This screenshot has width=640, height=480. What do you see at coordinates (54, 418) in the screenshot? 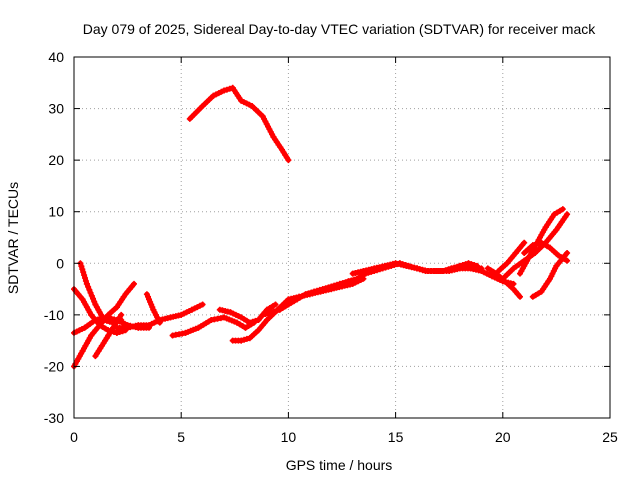
I see `y-tick-label: -30` at bounding box center [54, 418].